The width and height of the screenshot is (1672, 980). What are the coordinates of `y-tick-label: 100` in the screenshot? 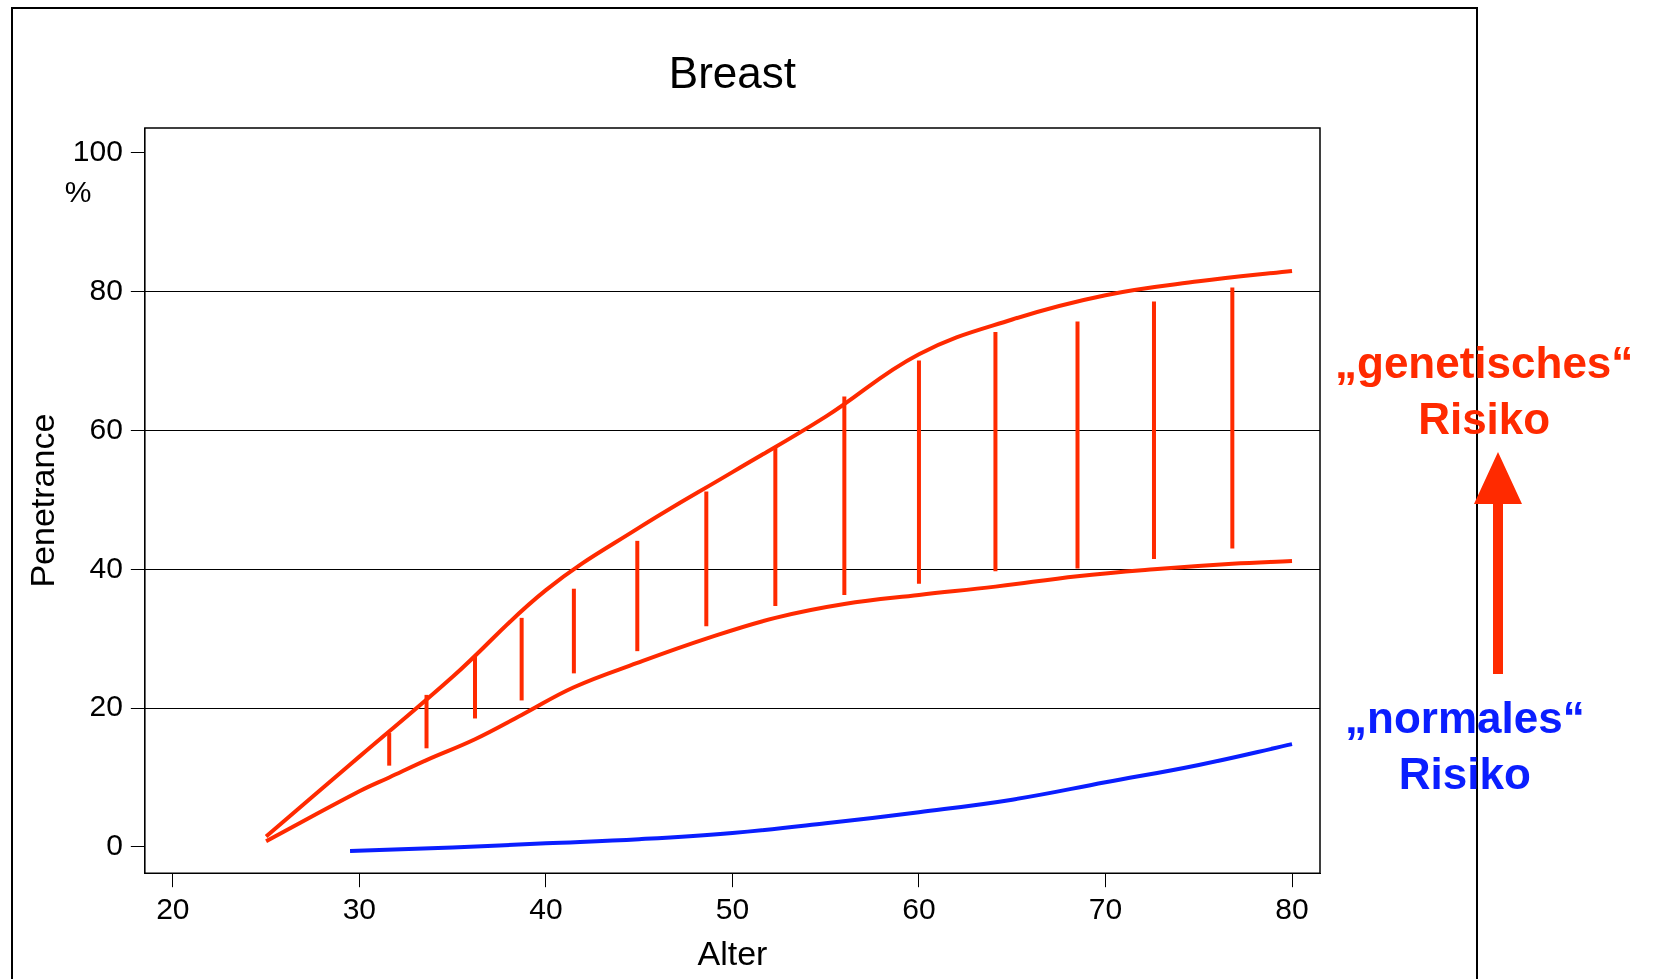 It's located at (97, 151).